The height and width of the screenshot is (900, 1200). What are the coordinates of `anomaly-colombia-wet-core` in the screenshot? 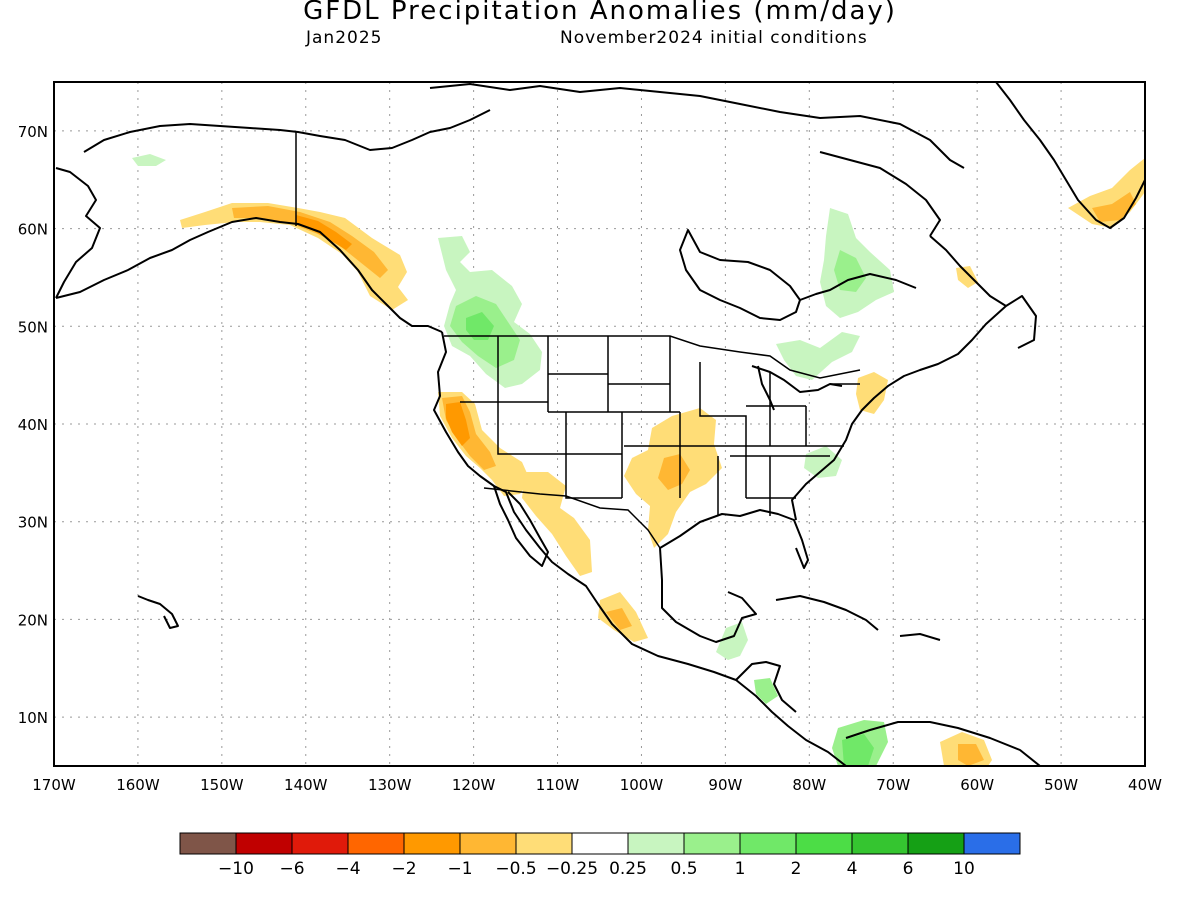 It's located at (858, 750).